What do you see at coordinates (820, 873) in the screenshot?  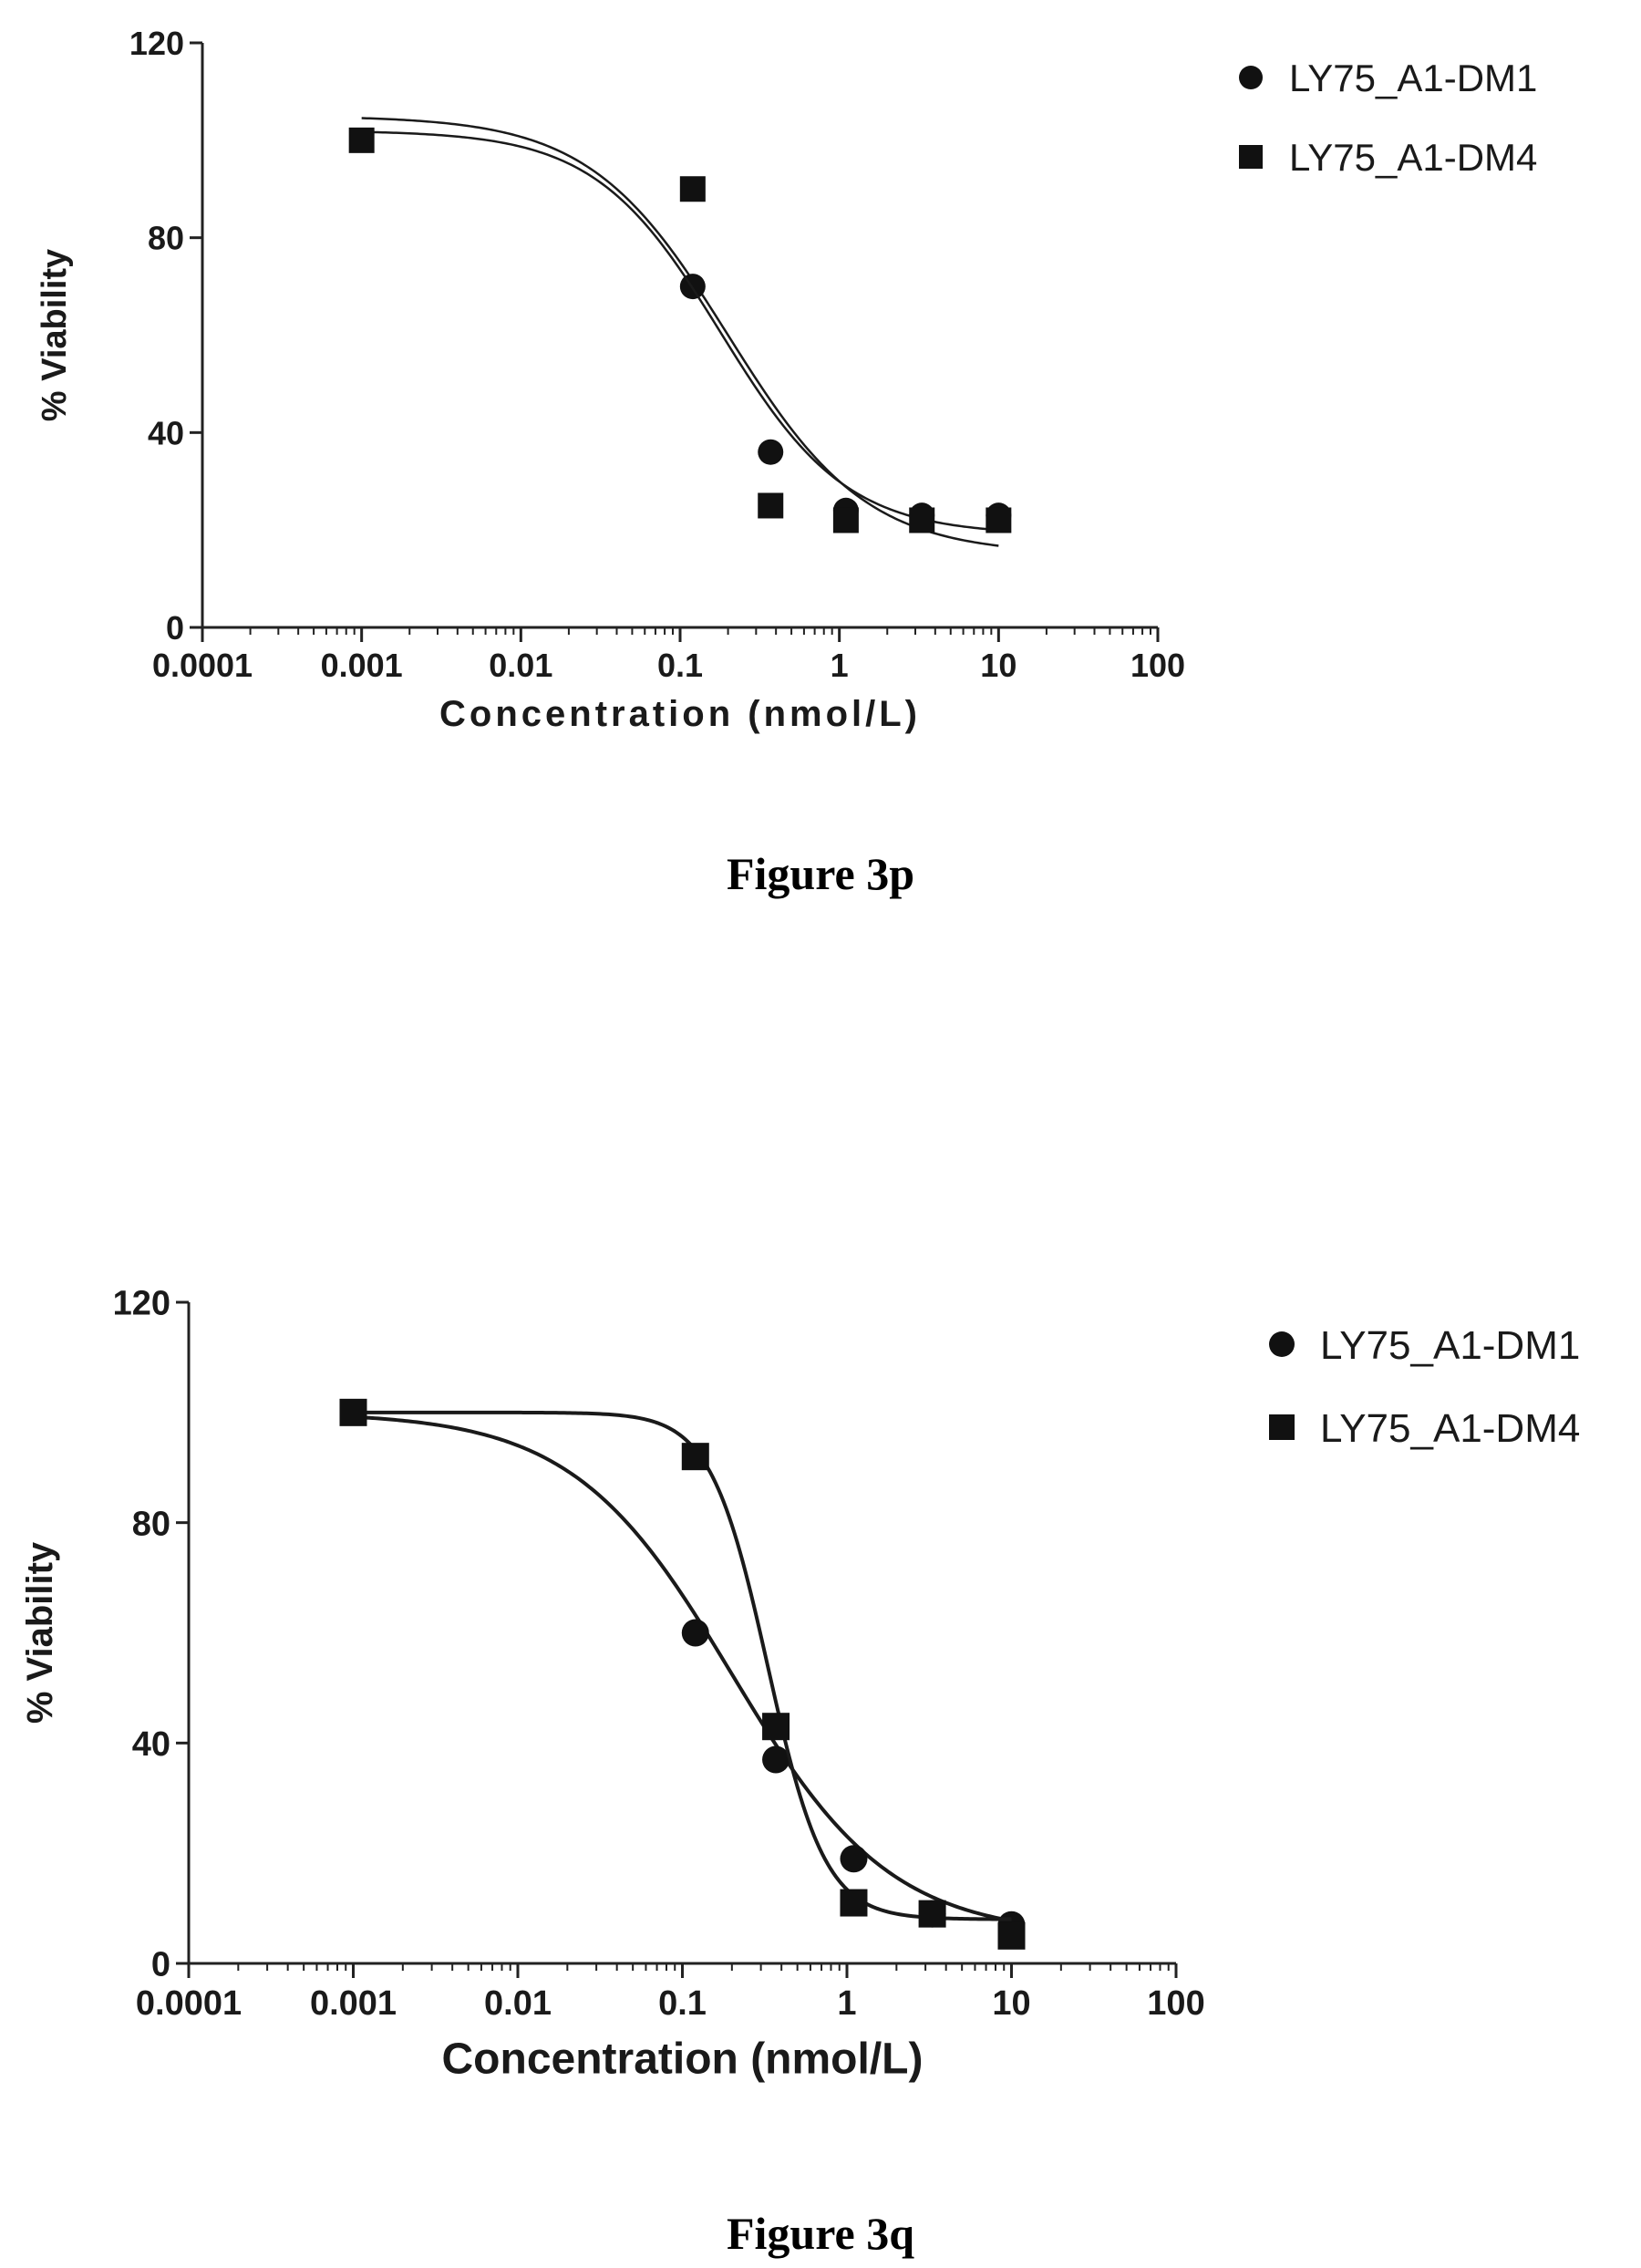 I see `figure-caption: Figure 3p` at bounding box center [820, 873].